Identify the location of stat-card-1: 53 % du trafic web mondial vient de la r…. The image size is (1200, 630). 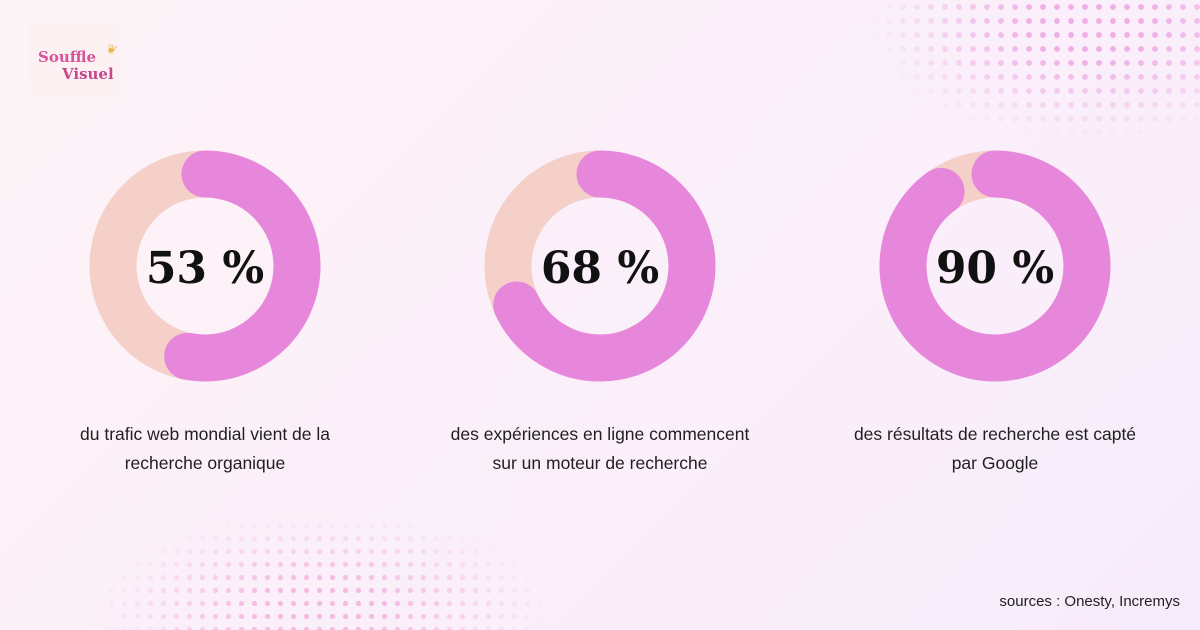
(205, 266).